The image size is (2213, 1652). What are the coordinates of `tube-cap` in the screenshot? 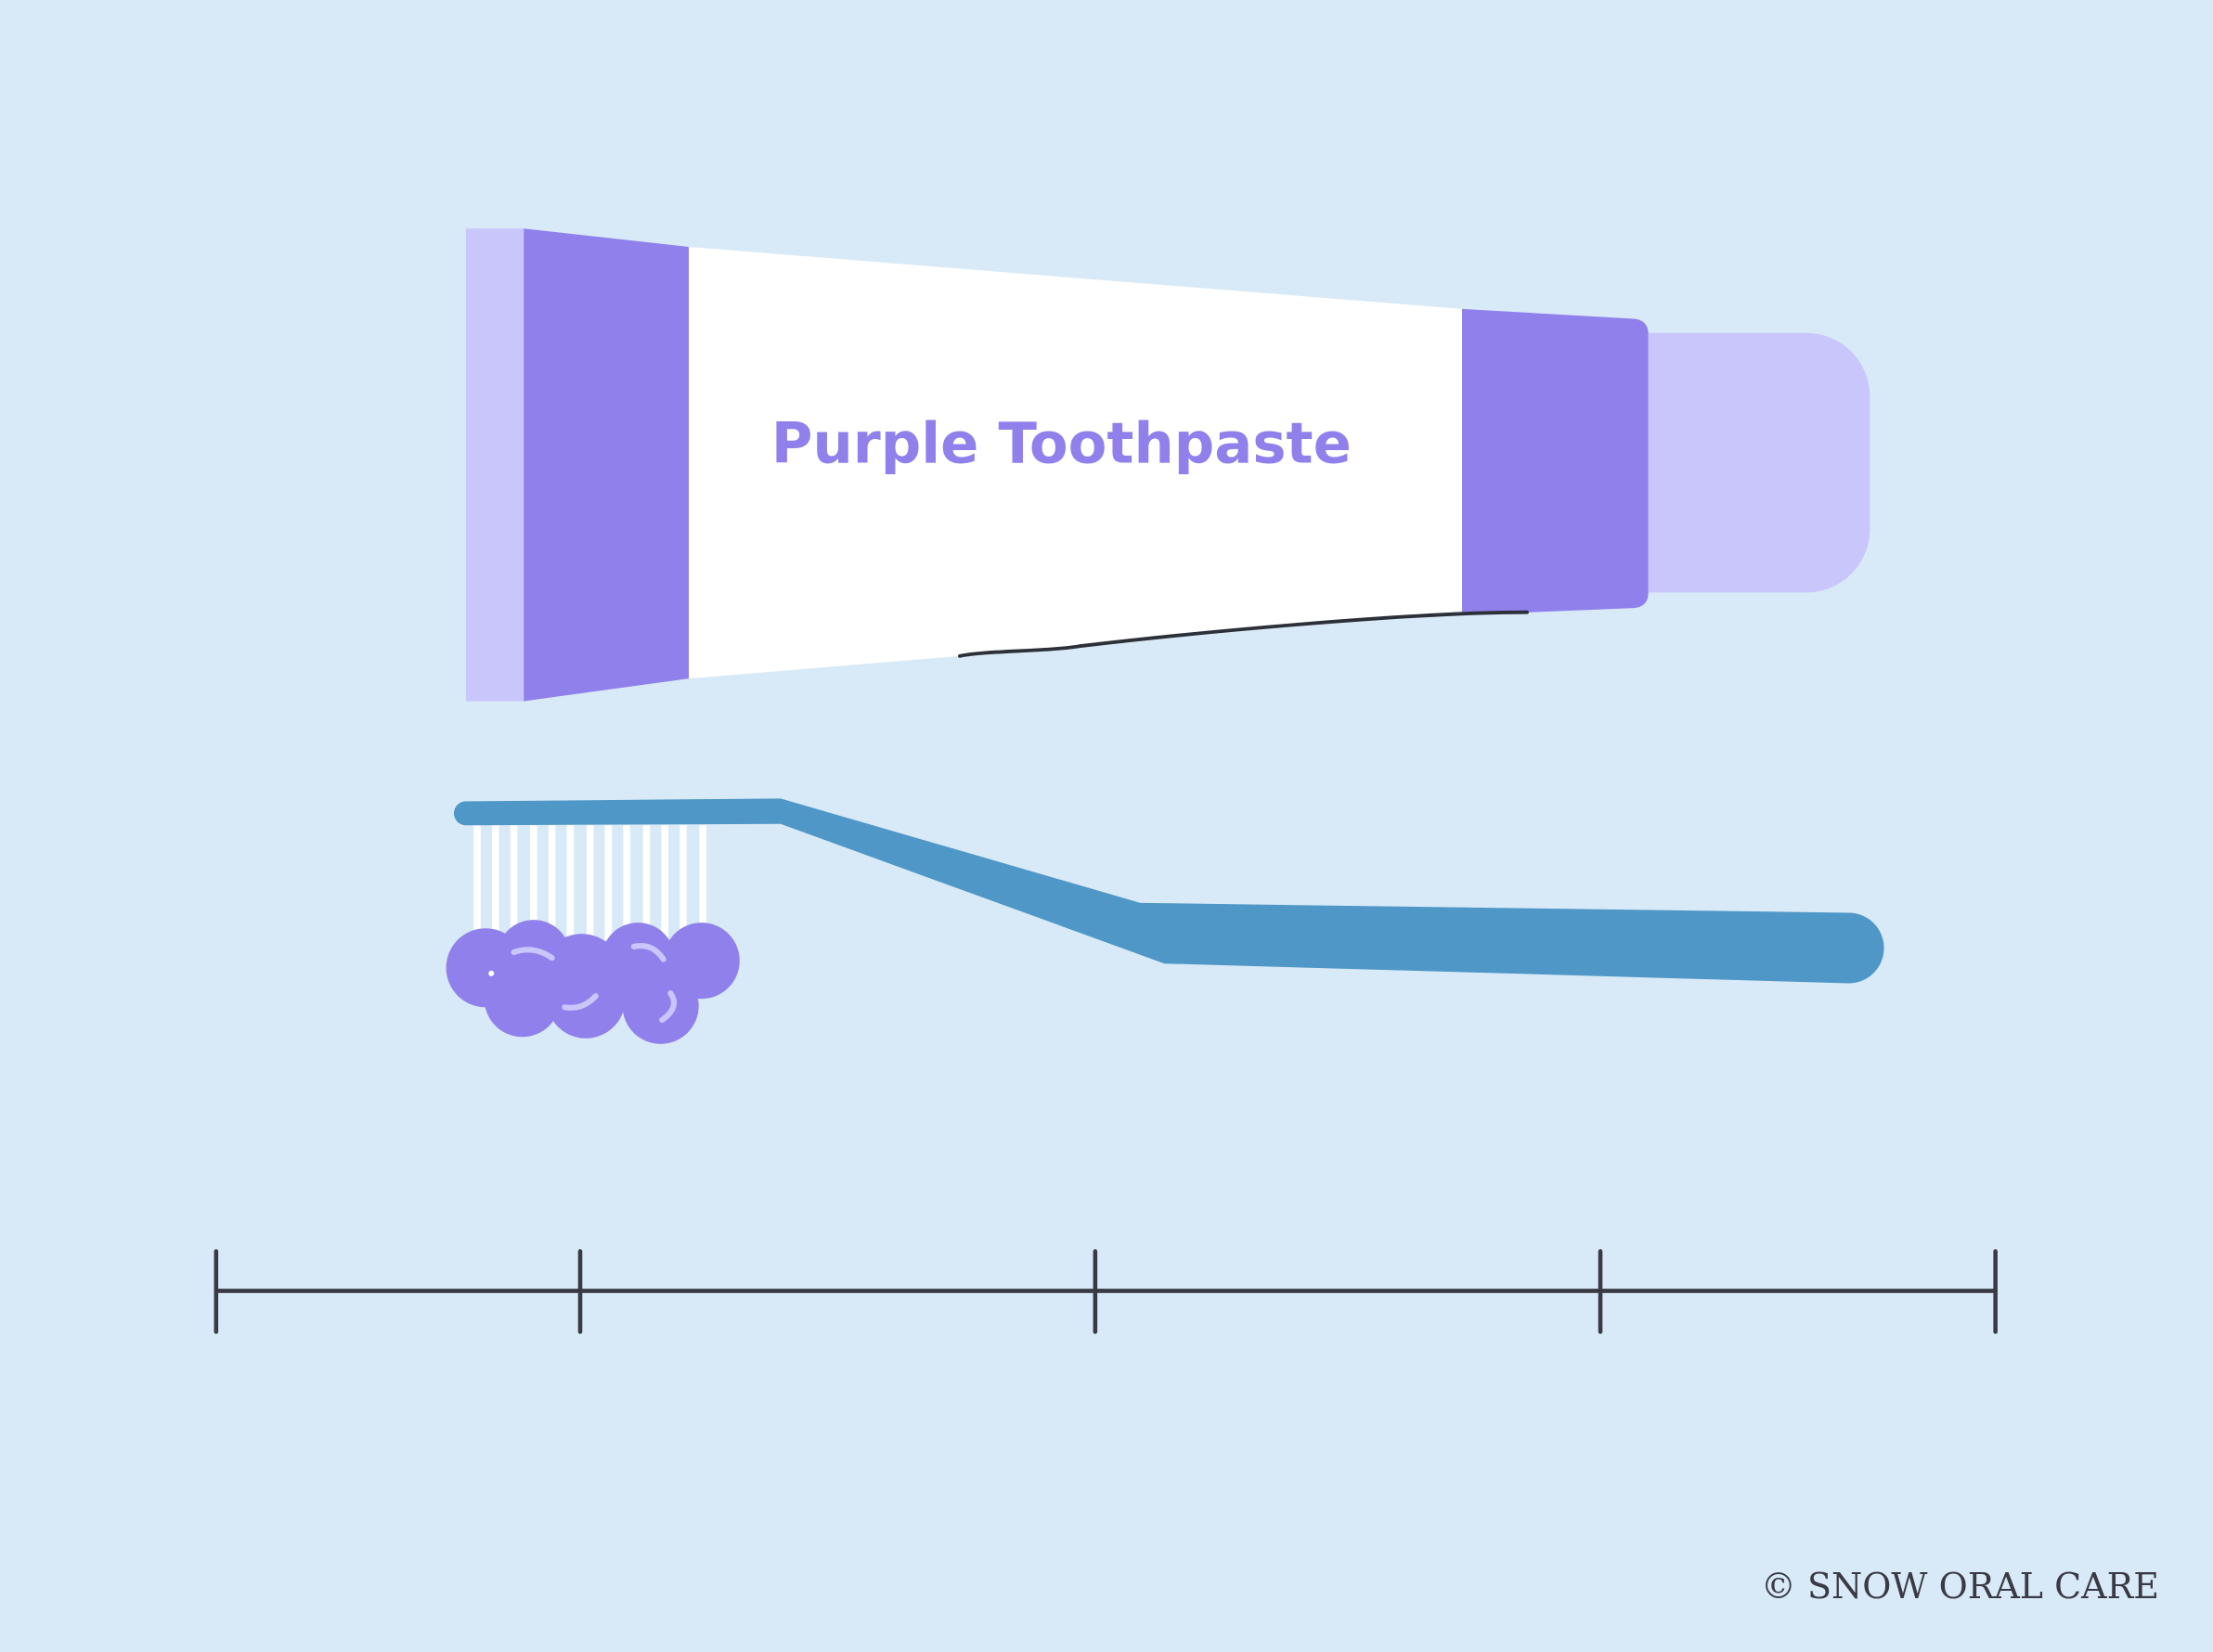 It's located at (1759, 462).